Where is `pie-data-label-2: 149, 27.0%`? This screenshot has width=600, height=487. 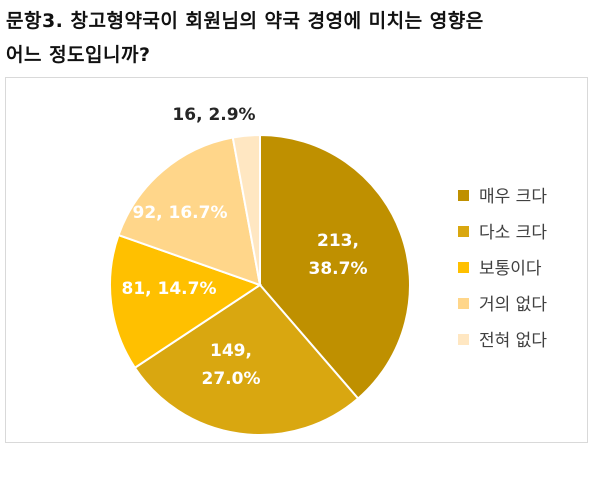
pie-data-label-2: 149, 27.0% is located at coordinates (231, 365).